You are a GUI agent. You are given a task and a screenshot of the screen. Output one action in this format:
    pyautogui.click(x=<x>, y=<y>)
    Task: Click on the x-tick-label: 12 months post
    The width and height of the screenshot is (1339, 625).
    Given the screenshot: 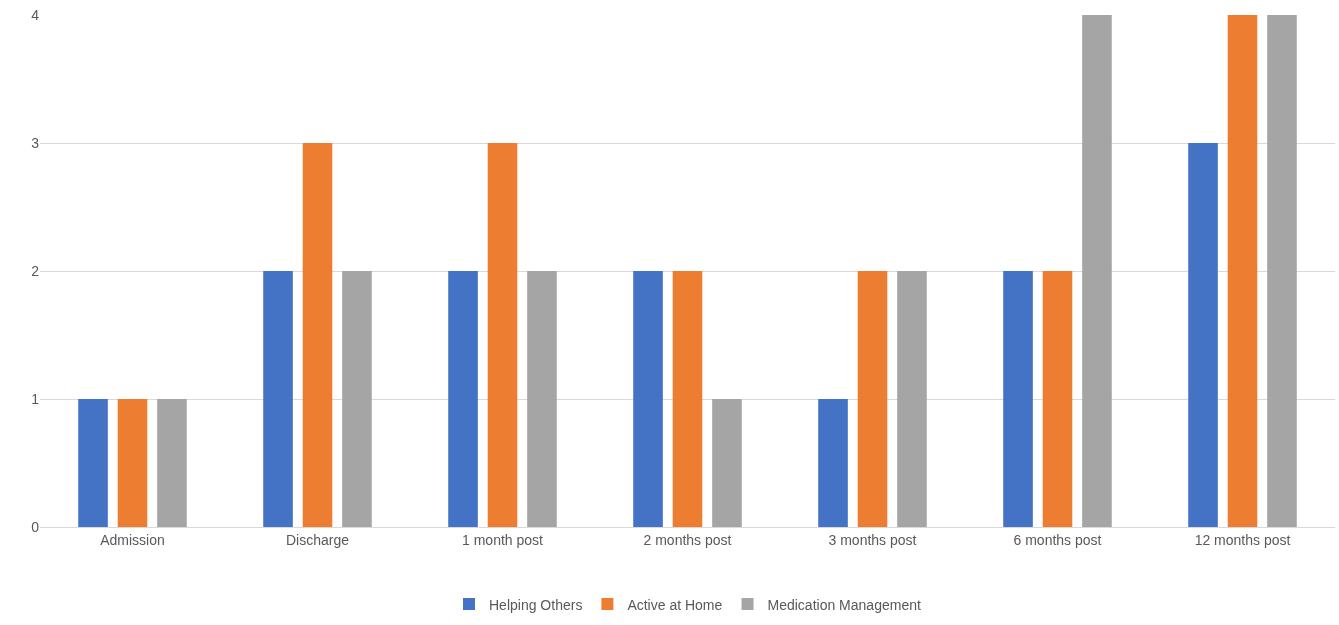 What is the action you would take?
    pyautogui.click(x=1242, y=539)
    